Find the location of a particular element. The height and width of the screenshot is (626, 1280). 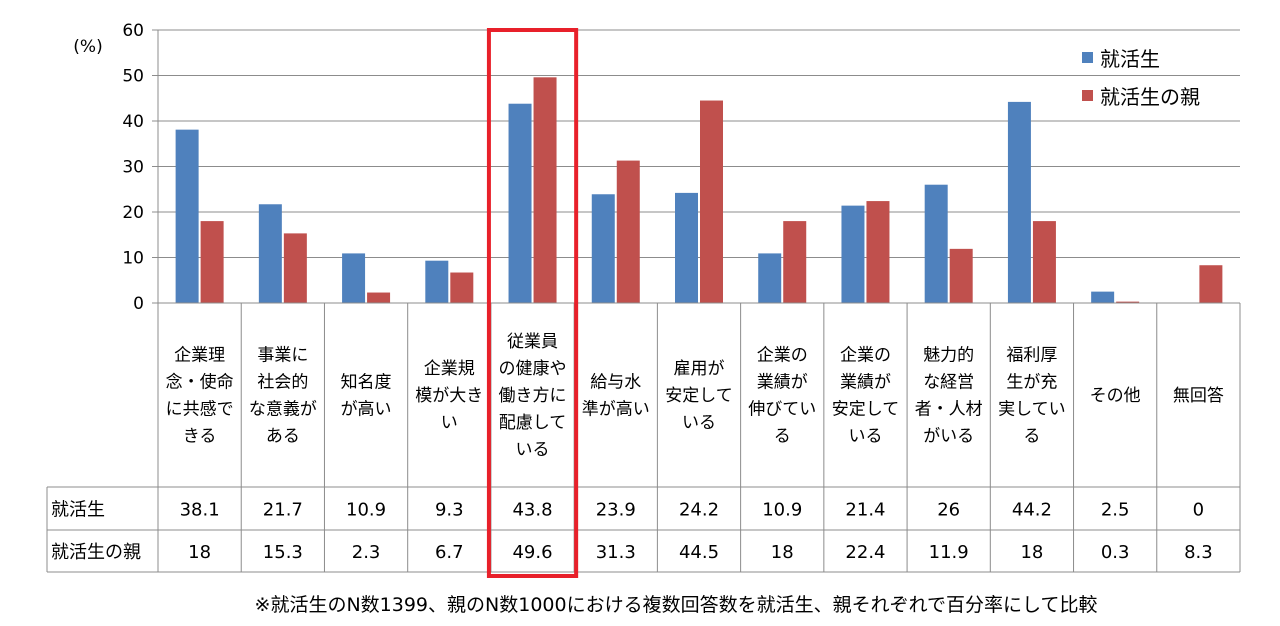

category-label: 魅力的な経営者・人材がいる is located at coordinates (949, 396).